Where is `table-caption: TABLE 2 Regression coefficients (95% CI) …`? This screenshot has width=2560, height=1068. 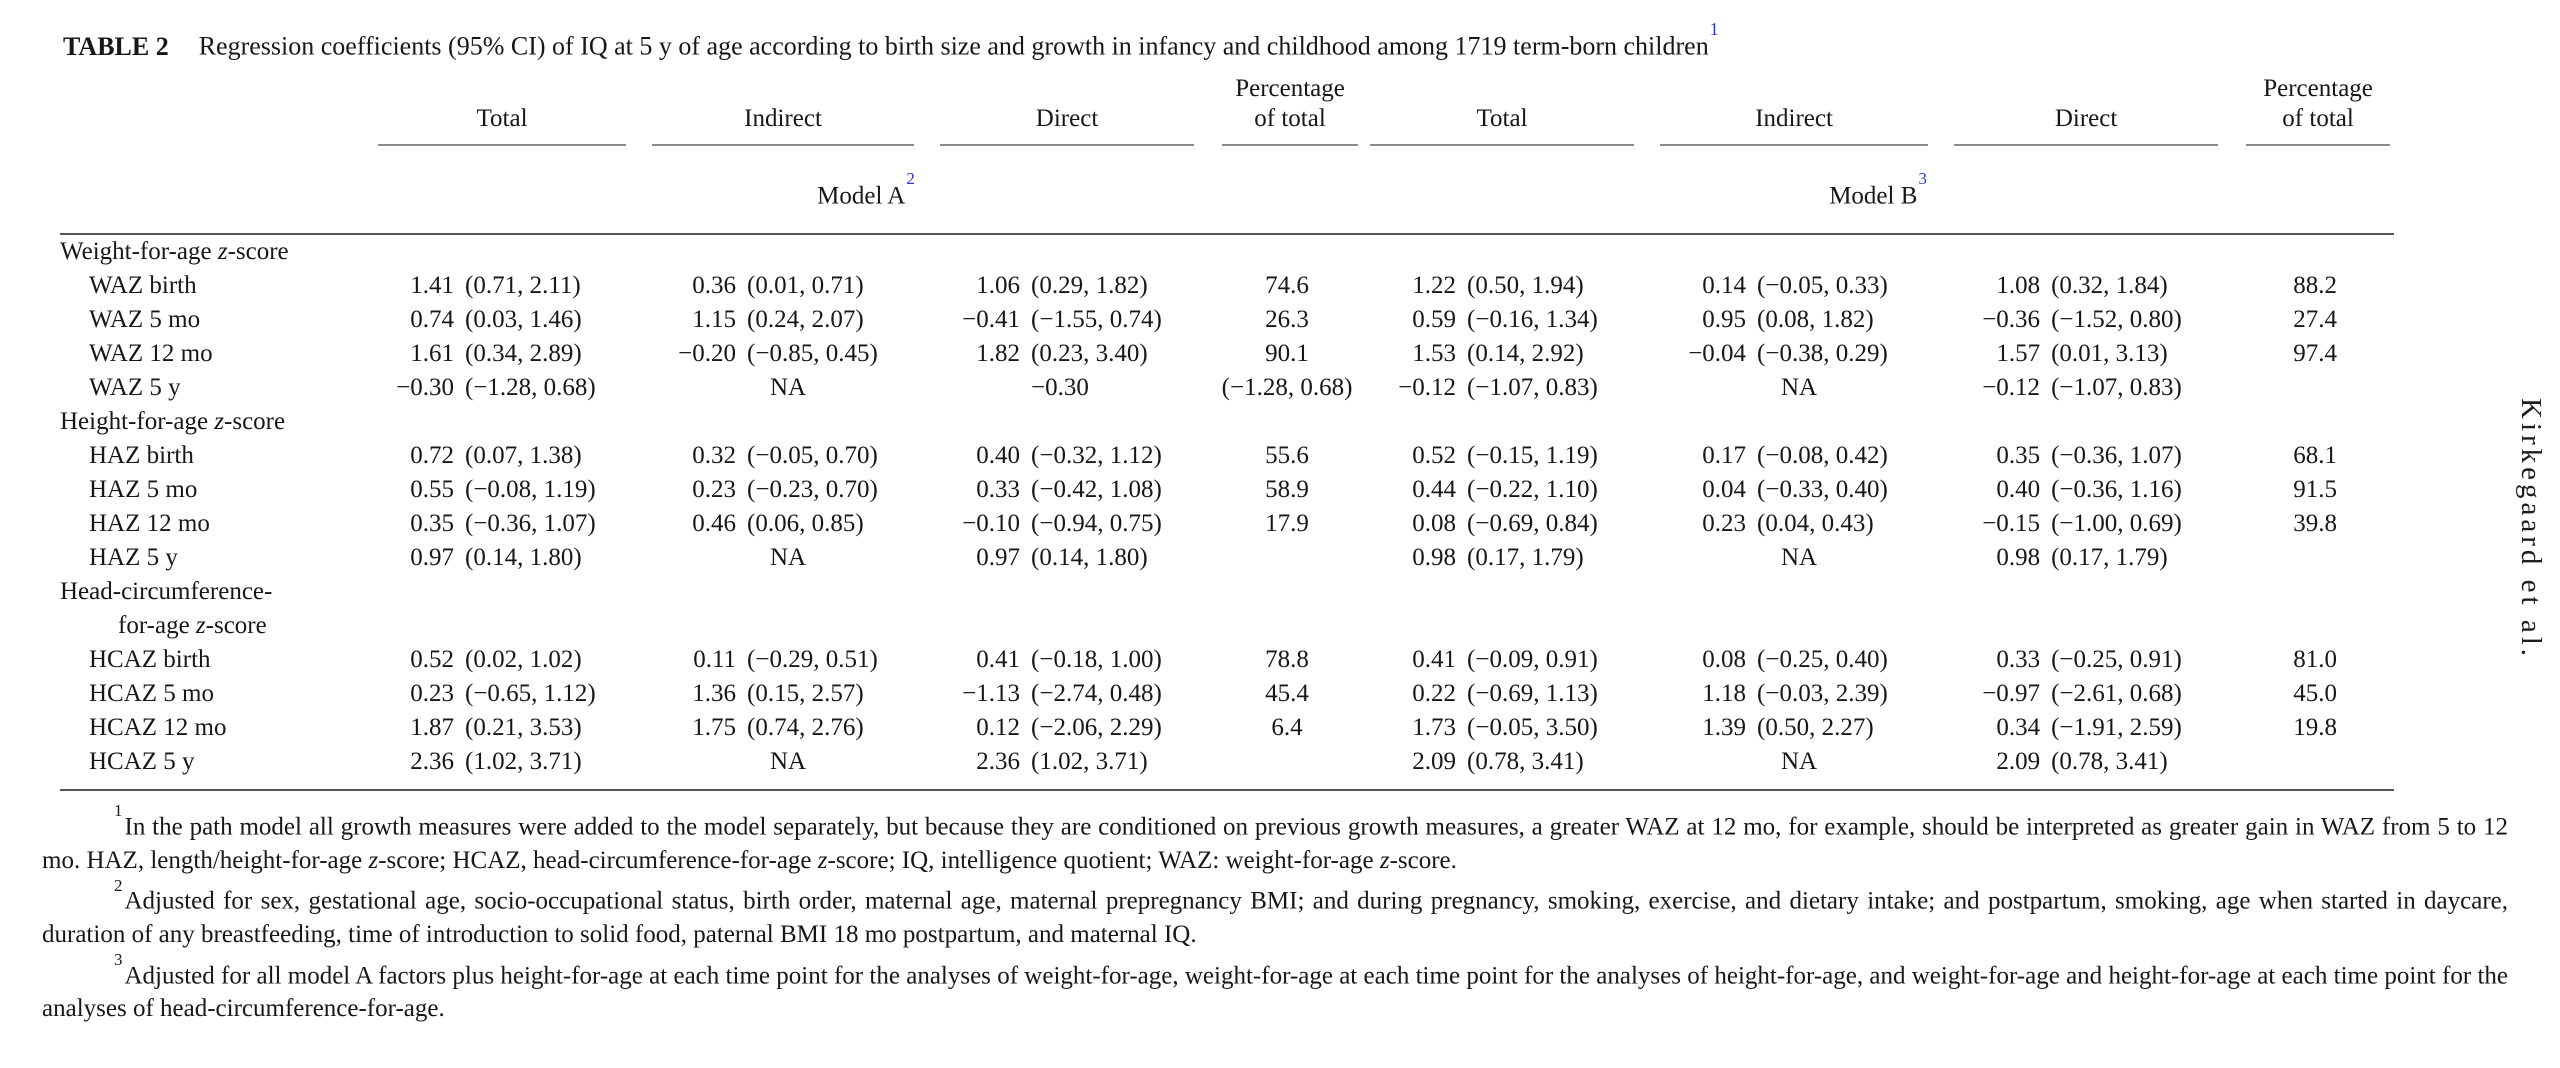 table-caption: TABLE 2 Regression coefficients (95% CI) … is located at coordinates (1281, 41).